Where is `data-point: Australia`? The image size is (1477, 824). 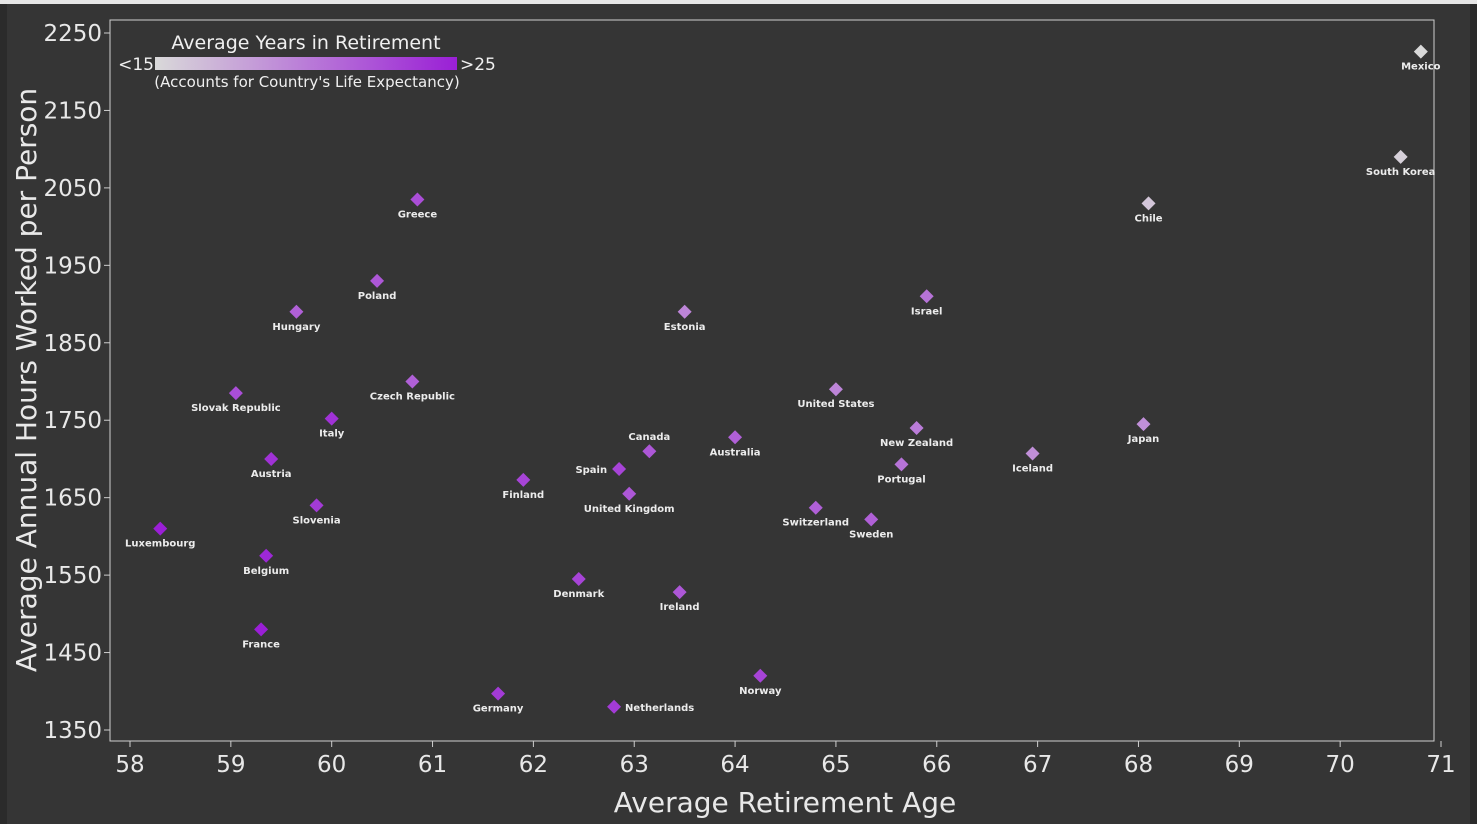
data-point: Australia is located at coordinates (735, 444).